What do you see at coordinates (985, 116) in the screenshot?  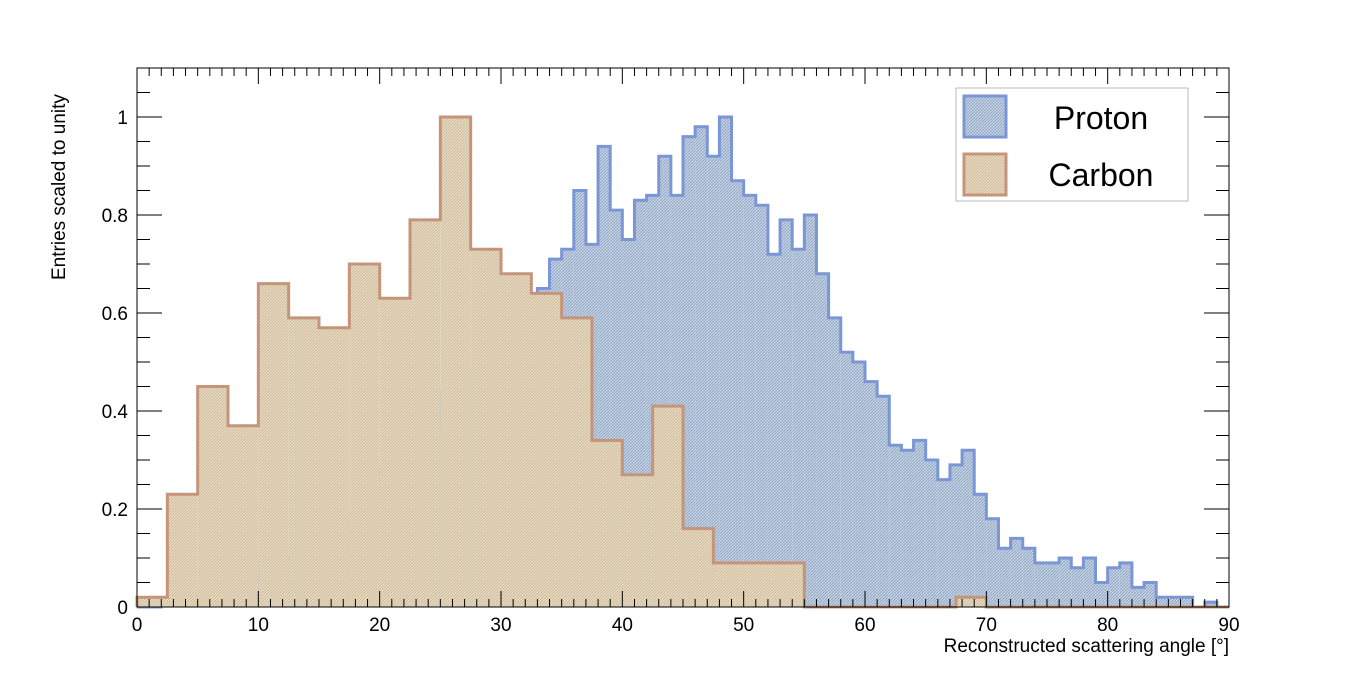 I see `legend-swatch-proton` at bounding box center [985, 116].